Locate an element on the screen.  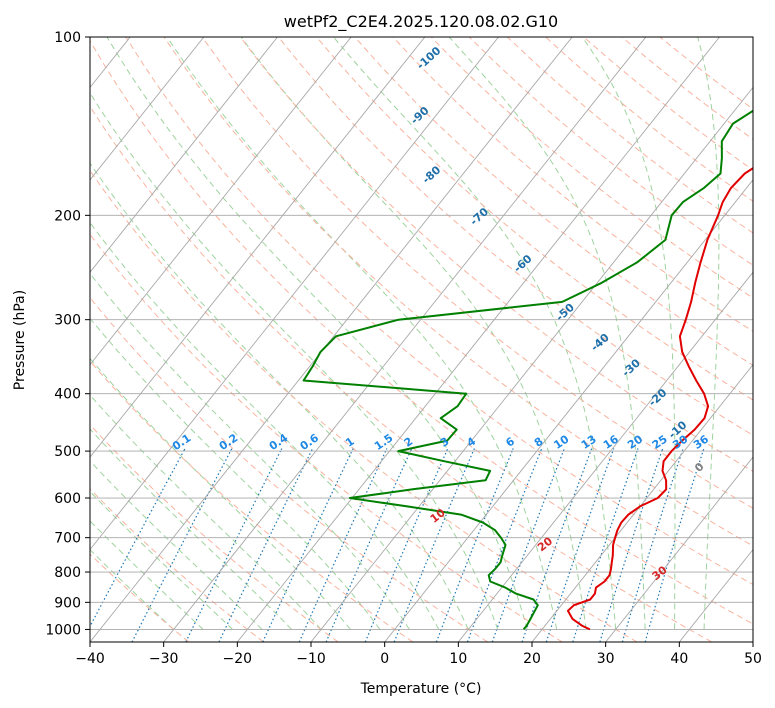
x-axis-ticks: −40 −30 −20 −10 0 10 20 30 40 50 is located at coordinates (418, 654).